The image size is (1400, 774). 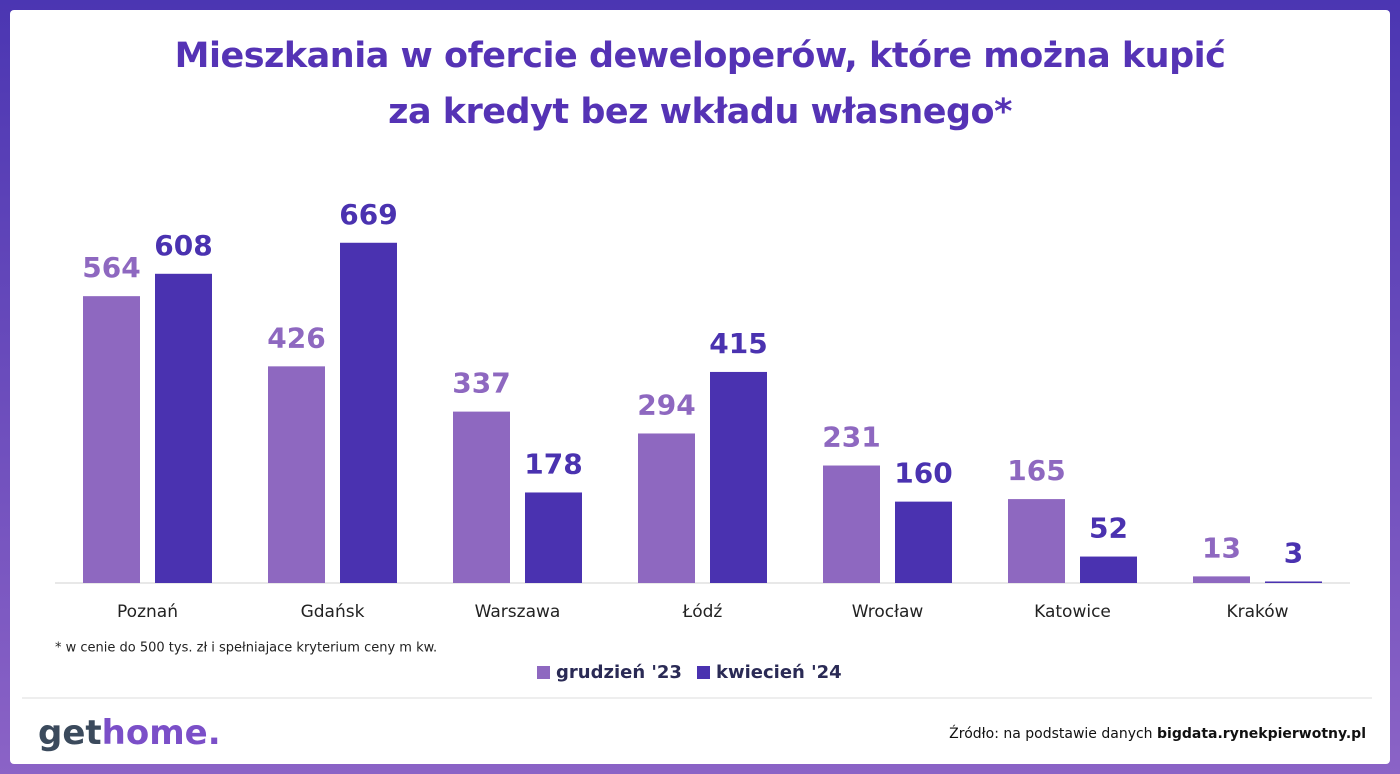 I want to click on source-prefix: Źródło: na podstawie danych, so click(x=1050, y=733).